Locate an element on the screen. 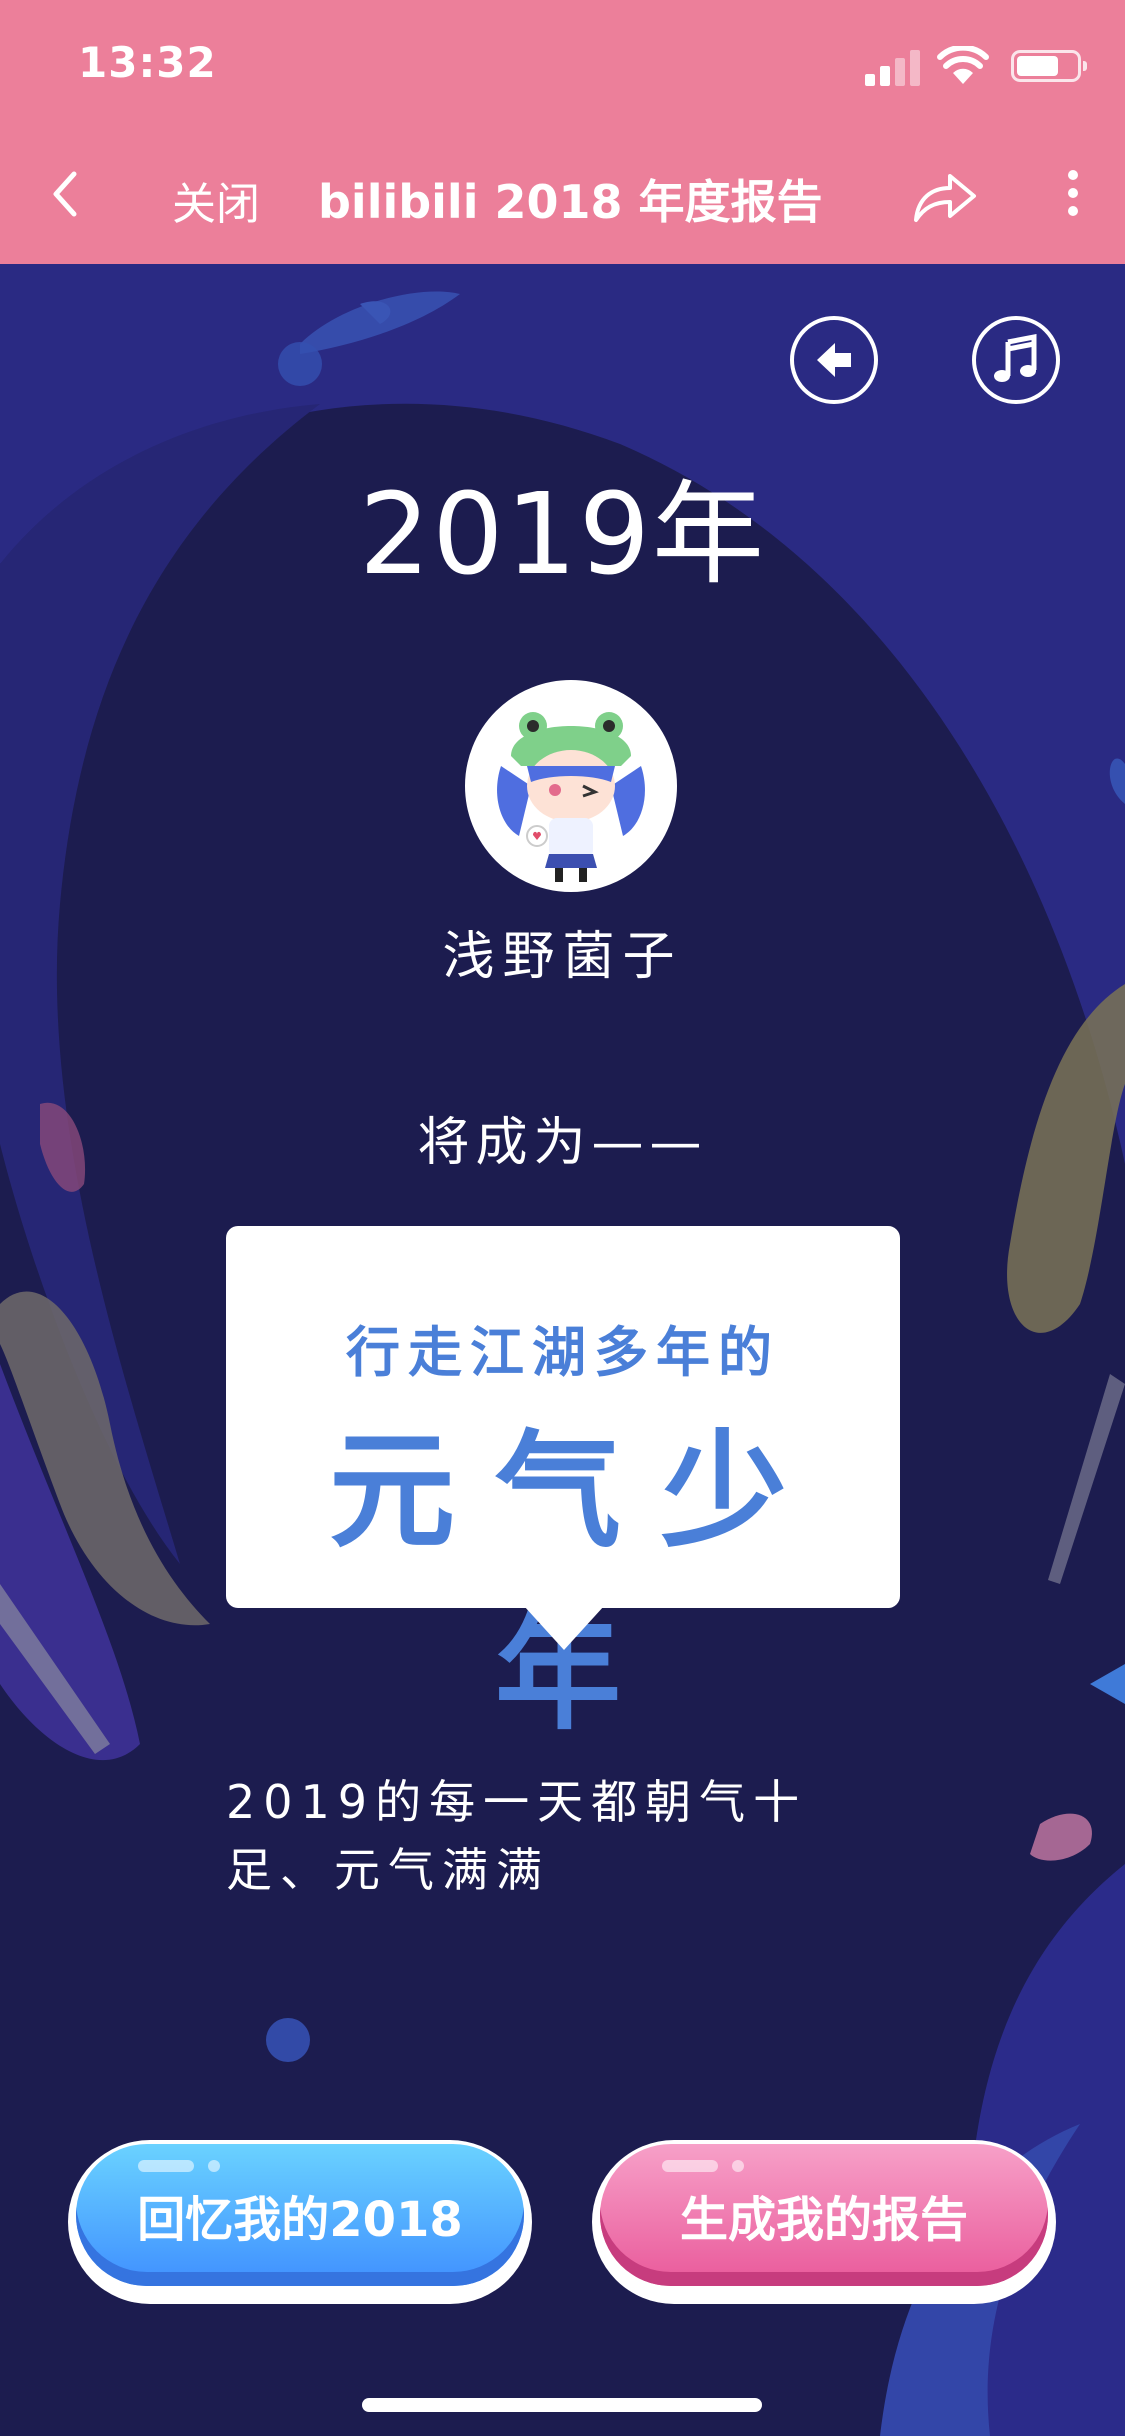 This screenshot has height=2436, width=1125. title-subtitle: 行走江湖多年的 is located at coordinates (563, 1352).